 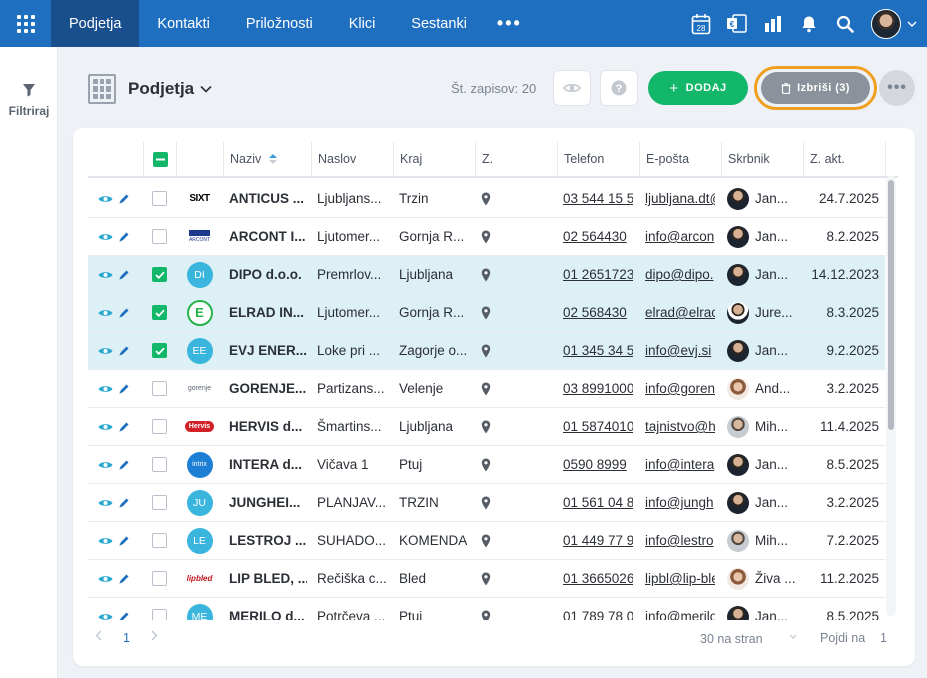 What do you see at coordinates (680, 388) in the screenshot?
I see `cell-eposta: info@goren` at bounding box center [680, 388].